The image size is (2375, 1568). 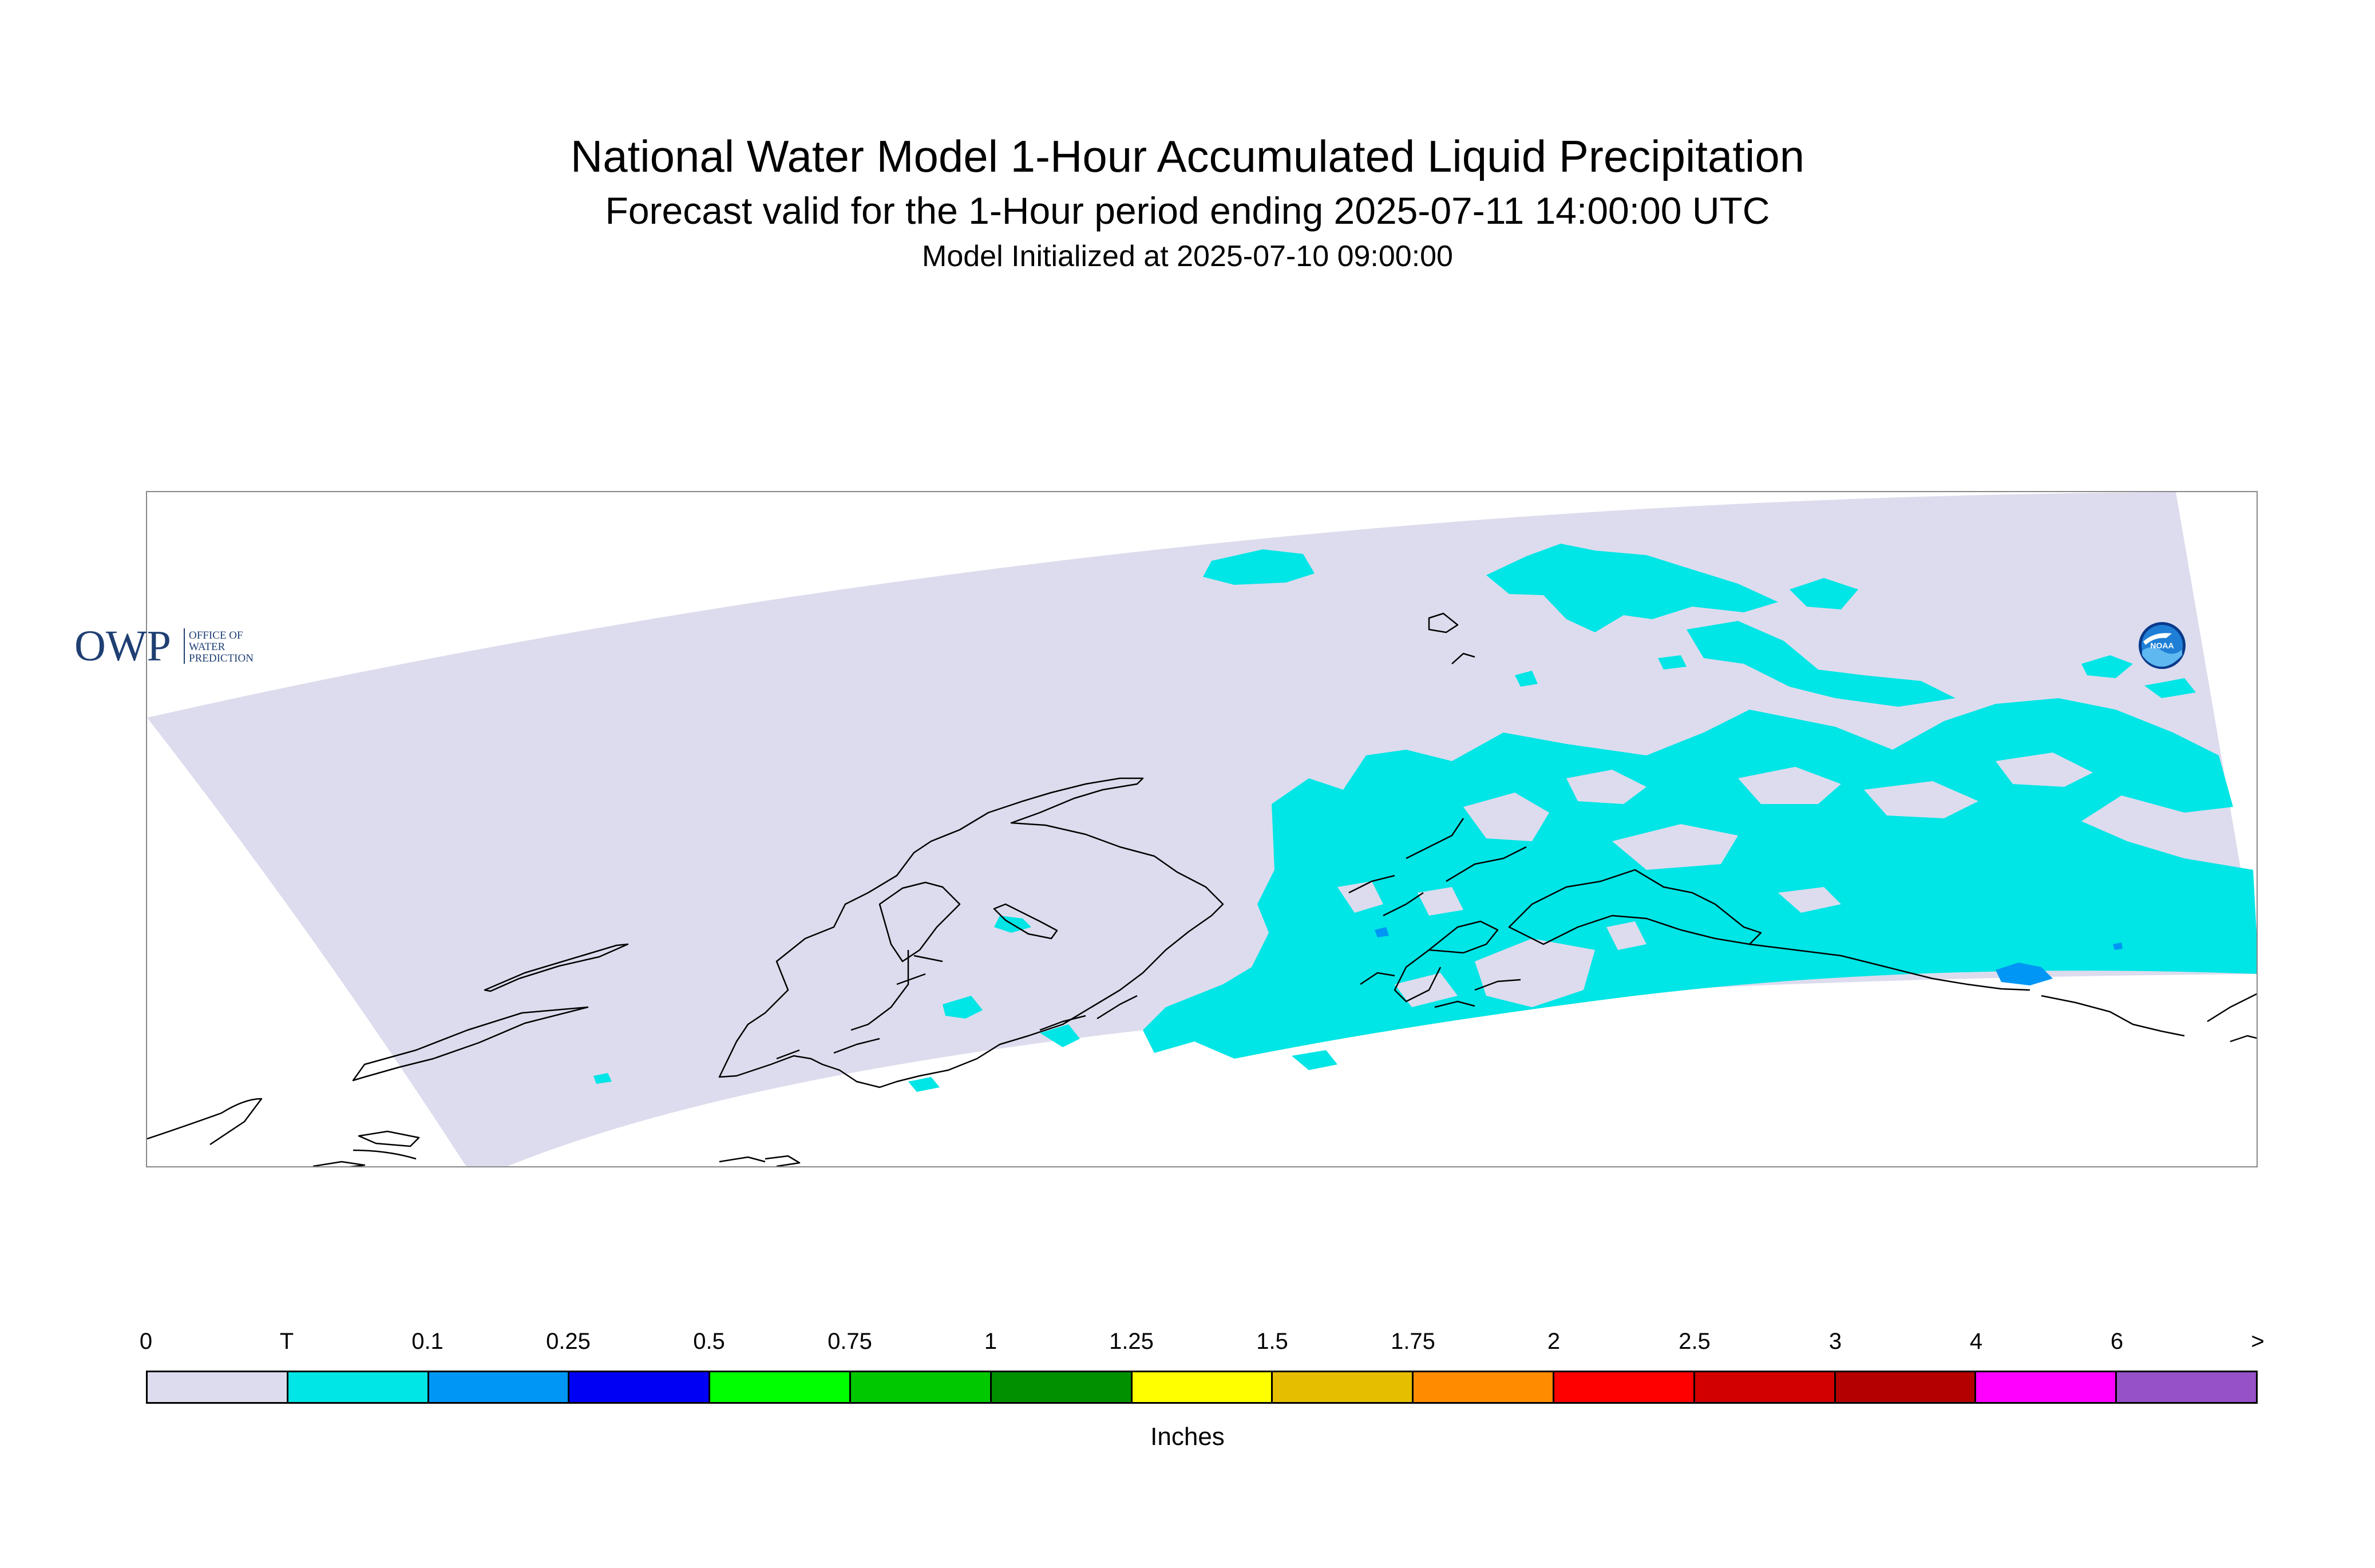 I want to click on owp-logo-line3: PREDICTION, so click(x=221, y=658).